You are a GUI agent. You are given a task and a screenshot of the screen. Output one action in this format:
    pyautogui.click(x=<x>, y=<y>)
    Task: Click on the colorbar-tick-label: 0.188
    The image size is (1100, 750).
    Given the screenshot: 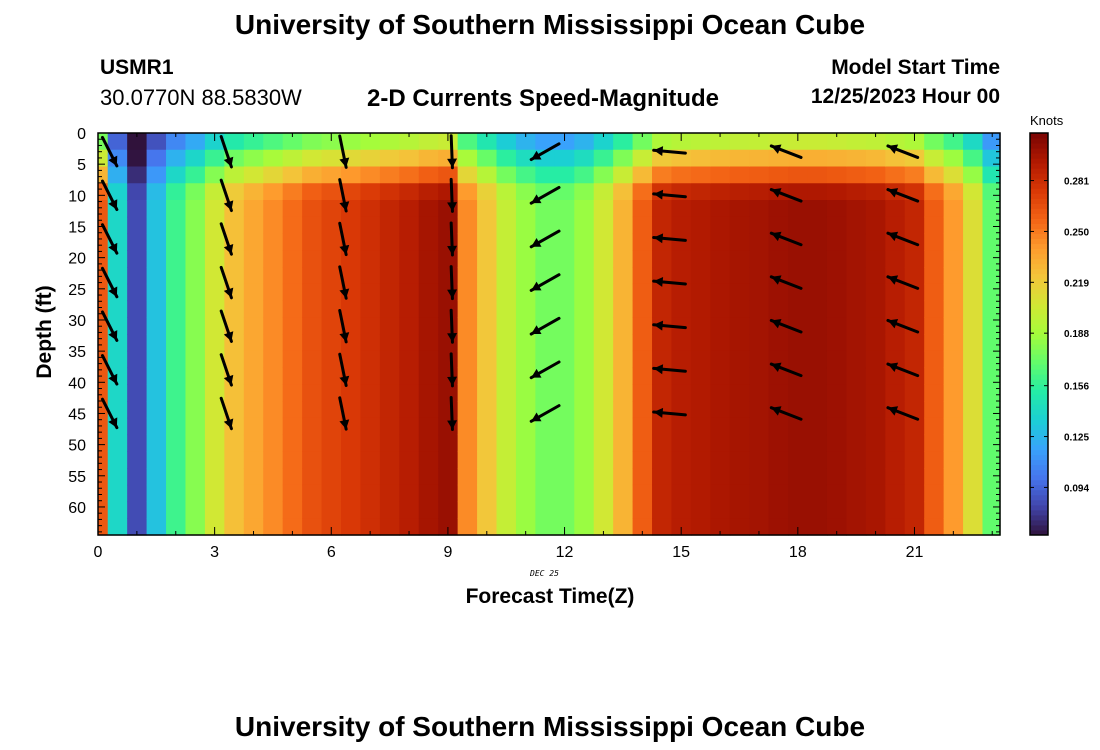 What is the action you would take?
    pyautogui.click(x=1076, y=334)
    